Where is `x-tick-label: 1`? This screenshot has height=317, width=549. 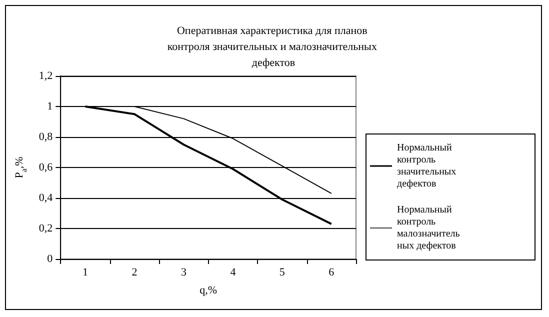
x-tick-label: 1 is located at coordinates (85, 272).